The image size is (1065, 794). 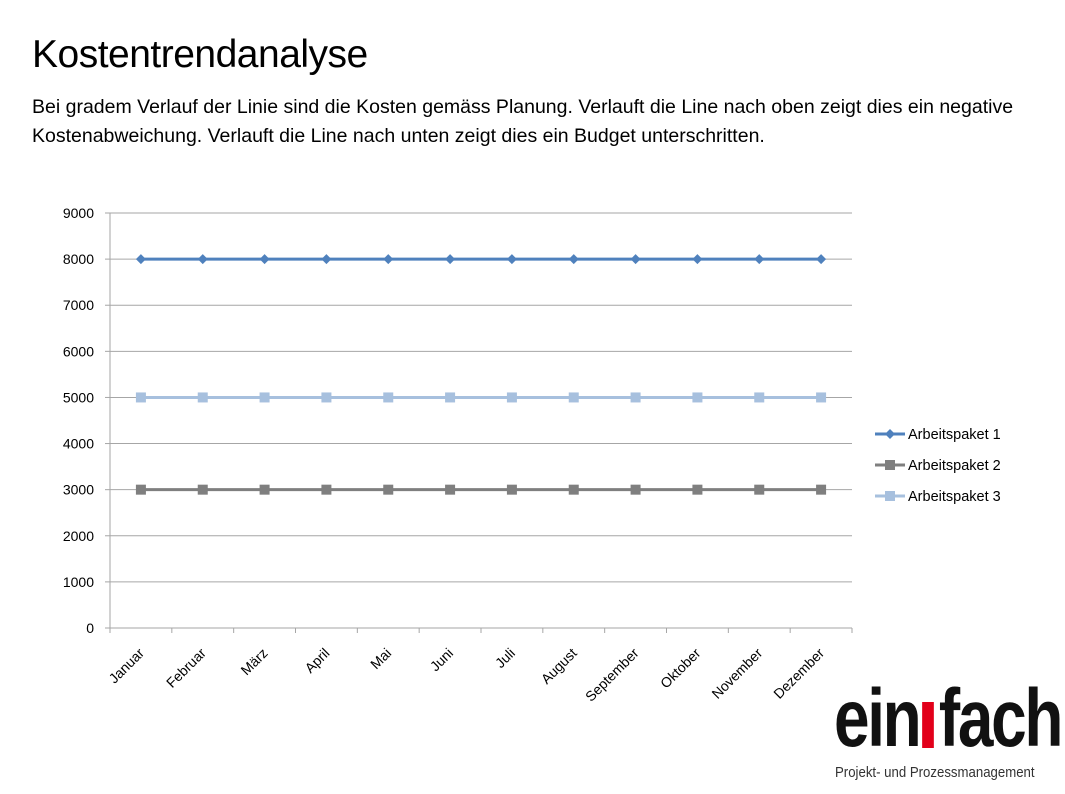 I want to click on y-tick-label: 6000, so click(x=78, y=351).